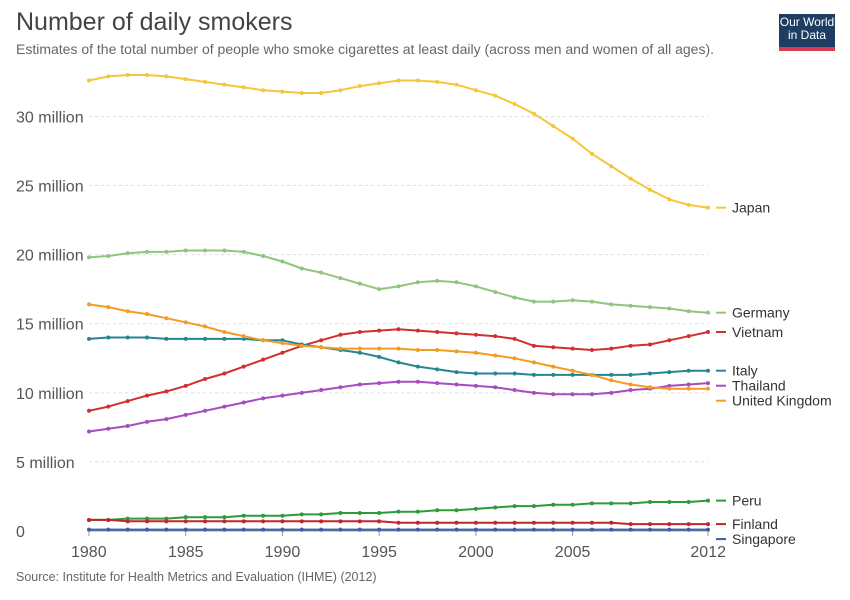 Image resolution: width=850 pixels, height=600 pixels. Describe the element at coordinates (154, 22) in the screenshot. I see `chart-title: Number of daily smokers` at that location.